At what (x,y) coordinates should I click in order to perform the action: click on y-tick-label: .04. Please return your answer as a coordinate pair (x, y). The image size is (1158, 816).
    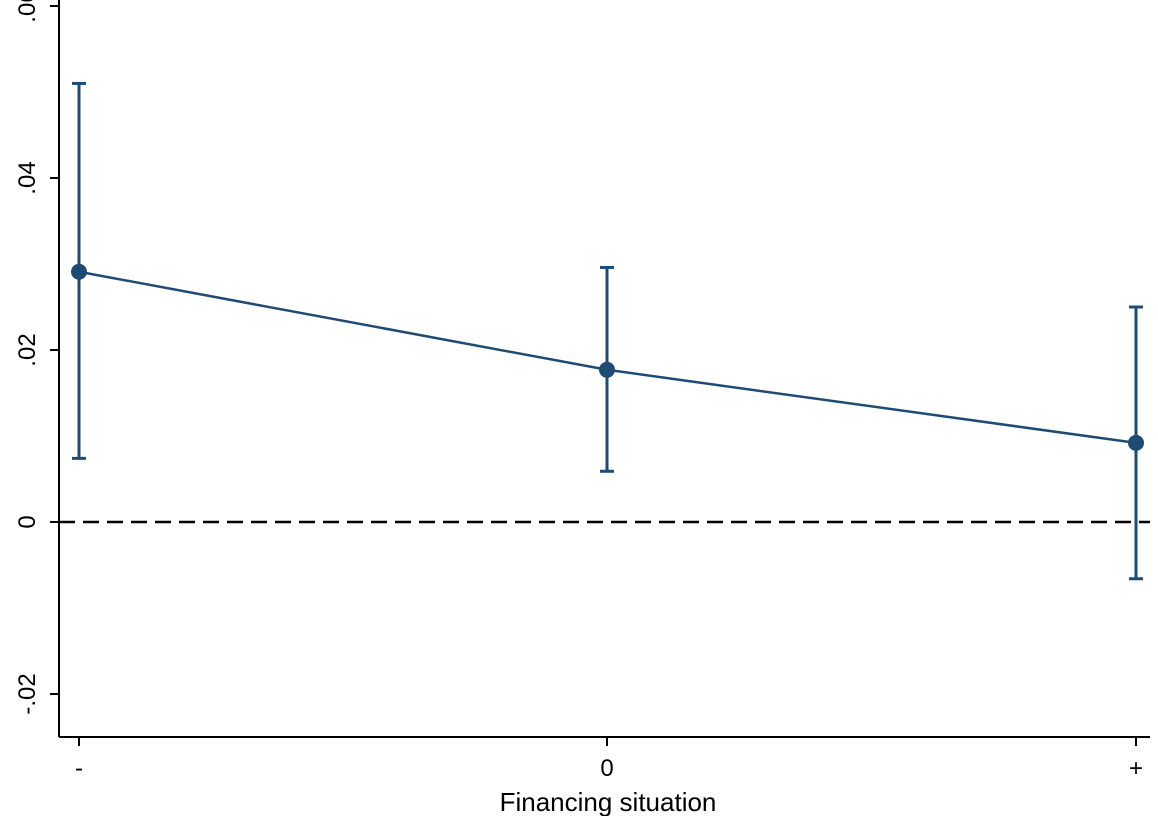
    Looking at the image, I should click on (27, 177).